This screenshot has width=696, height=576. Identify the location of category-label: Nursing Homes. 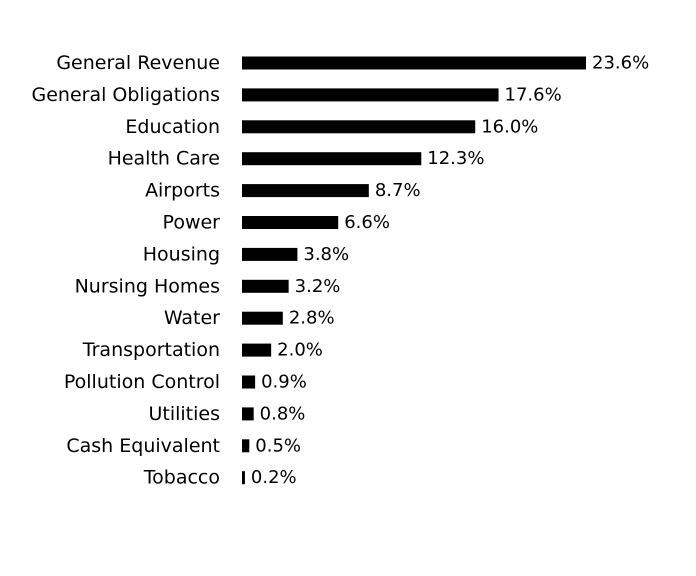
(147, 286).